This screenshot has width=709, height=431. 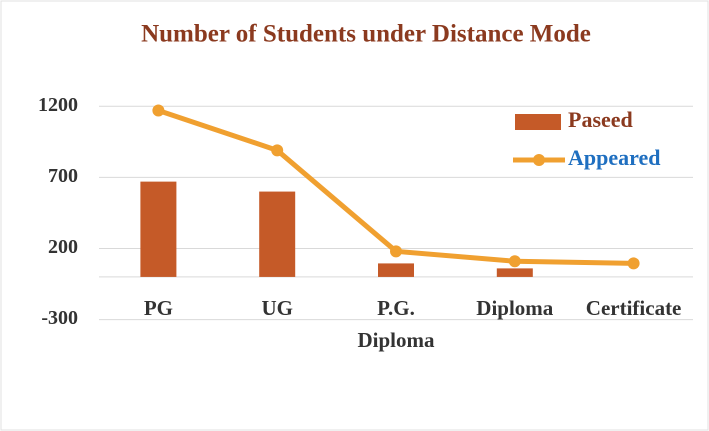 What do you see at coordinates (158, 308) in the screenshot?
I see `x-tick-label: PG` at bounding box center [158, 308].